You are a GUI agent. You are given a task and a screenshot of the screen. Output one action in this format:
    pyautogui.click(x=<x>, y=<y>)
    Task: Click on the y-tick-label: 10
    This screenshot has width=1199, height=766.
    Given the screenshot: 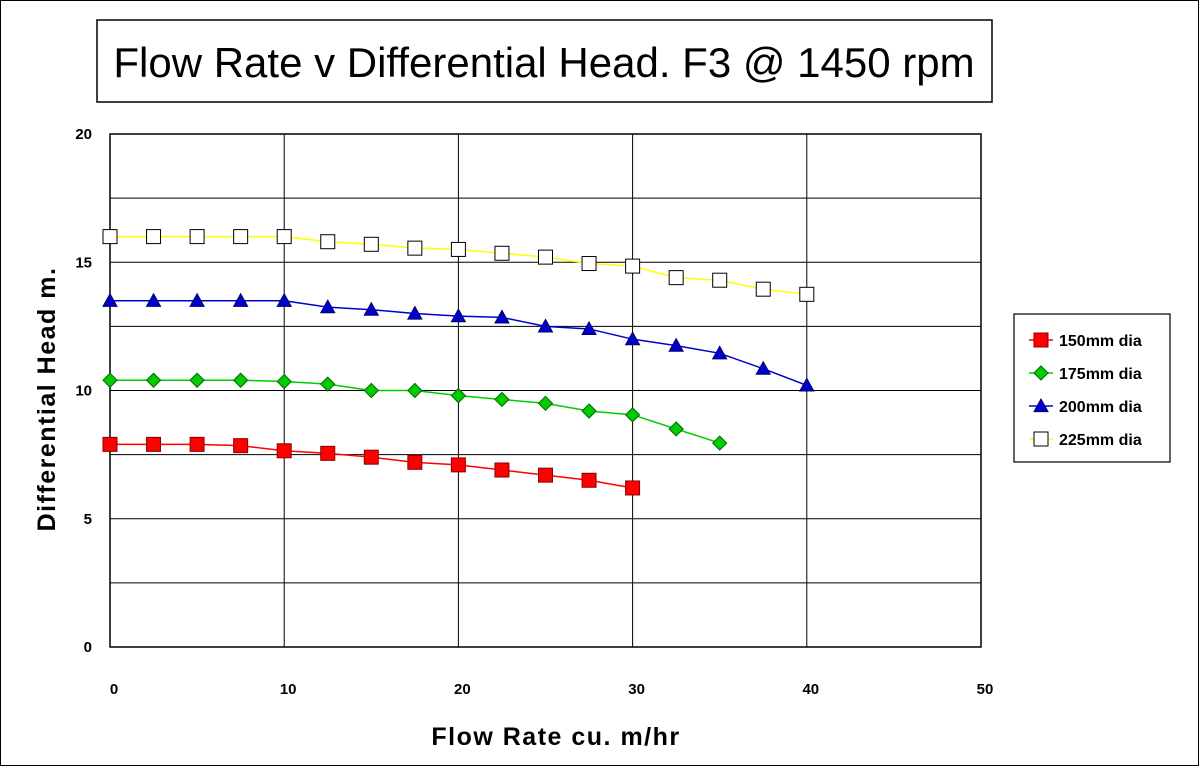 What is the action you would take?
    pyautogui.click(x=83, y=391)
    